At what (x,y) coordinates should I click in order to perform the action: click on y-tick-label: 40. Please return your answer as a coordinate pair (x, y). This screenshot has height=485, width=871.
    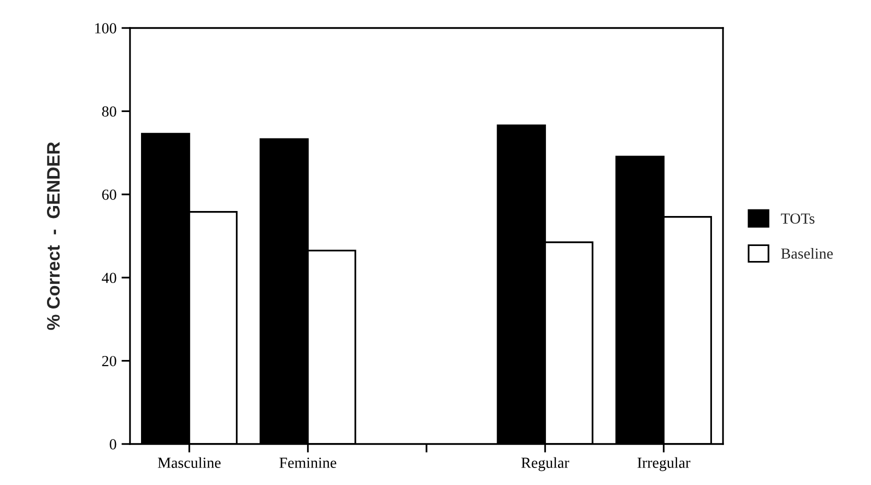
    Looking at the image, I should click on (109, 278).